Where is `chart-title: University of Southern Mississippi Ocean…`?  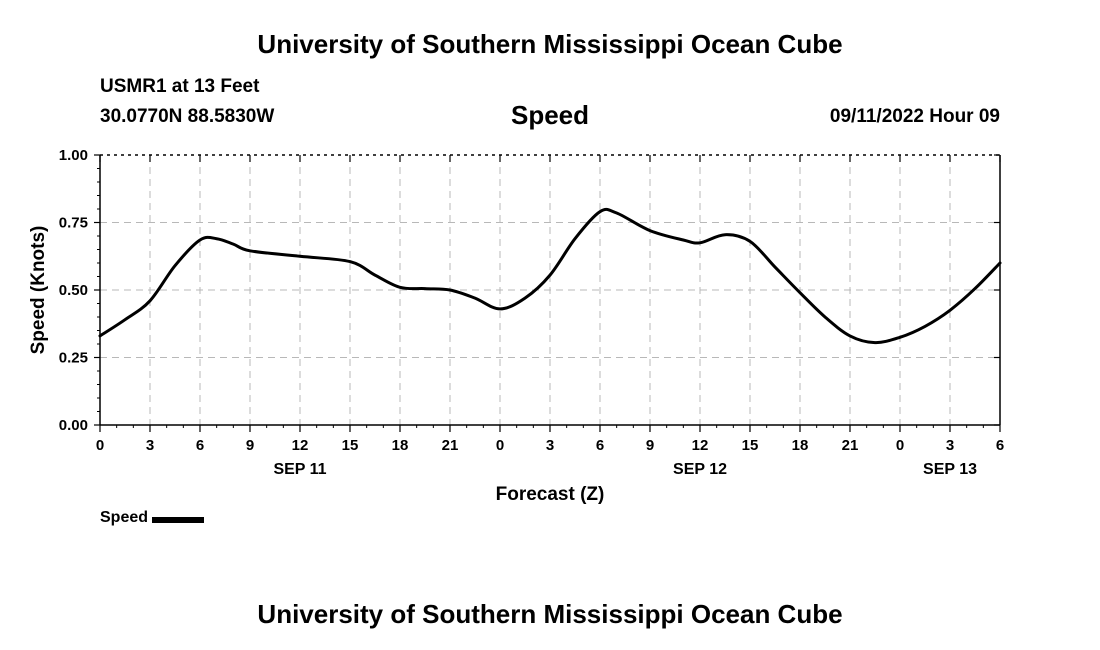
chart-title: University of Southern Mississippi Ocean… is located at coordinates (550, 44).